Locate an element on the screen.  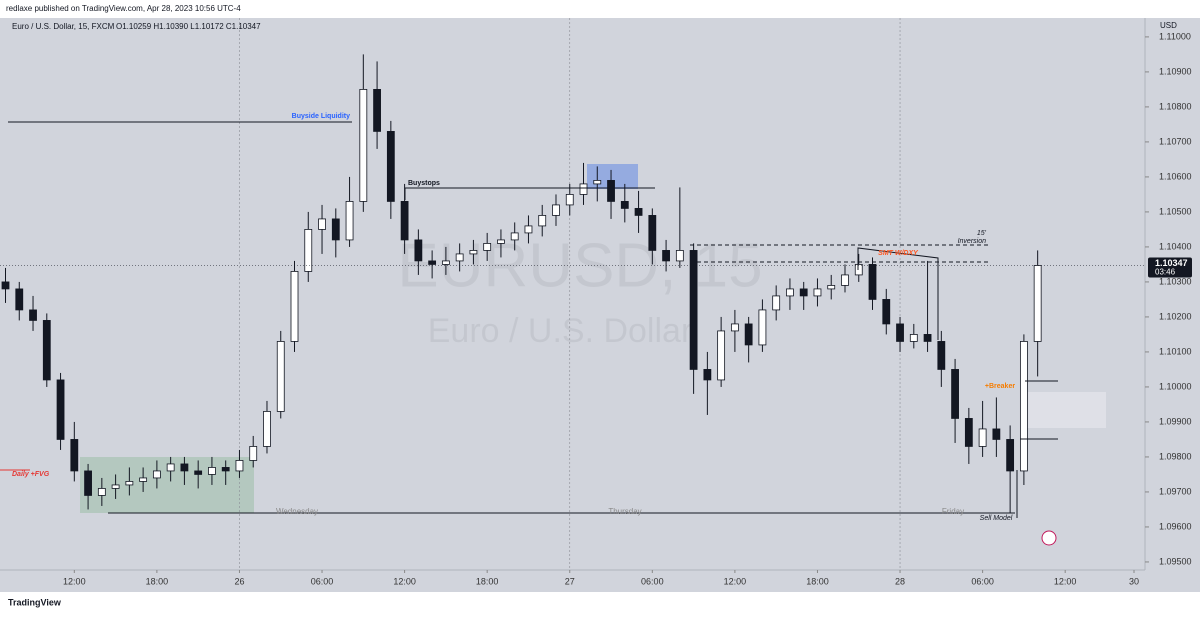
y-tick-label: 1.10200 is located at coordinates (1175, 316).